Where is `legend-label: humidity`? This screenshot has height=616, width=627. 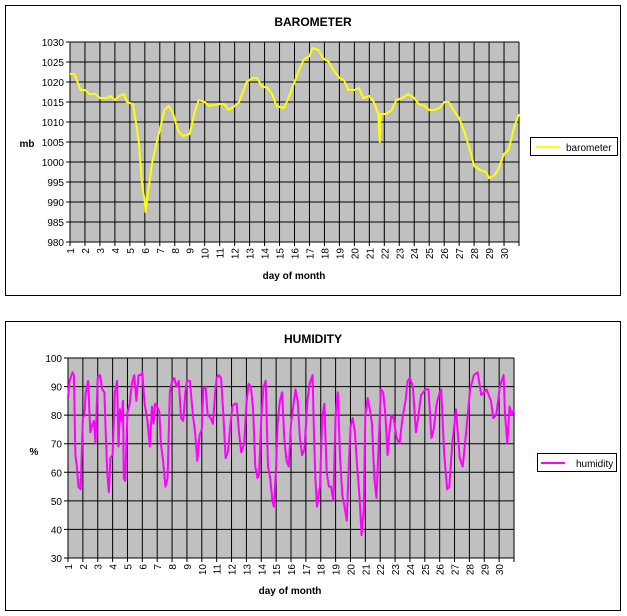
legend-label: humidity is located at coordinates (594, 464).